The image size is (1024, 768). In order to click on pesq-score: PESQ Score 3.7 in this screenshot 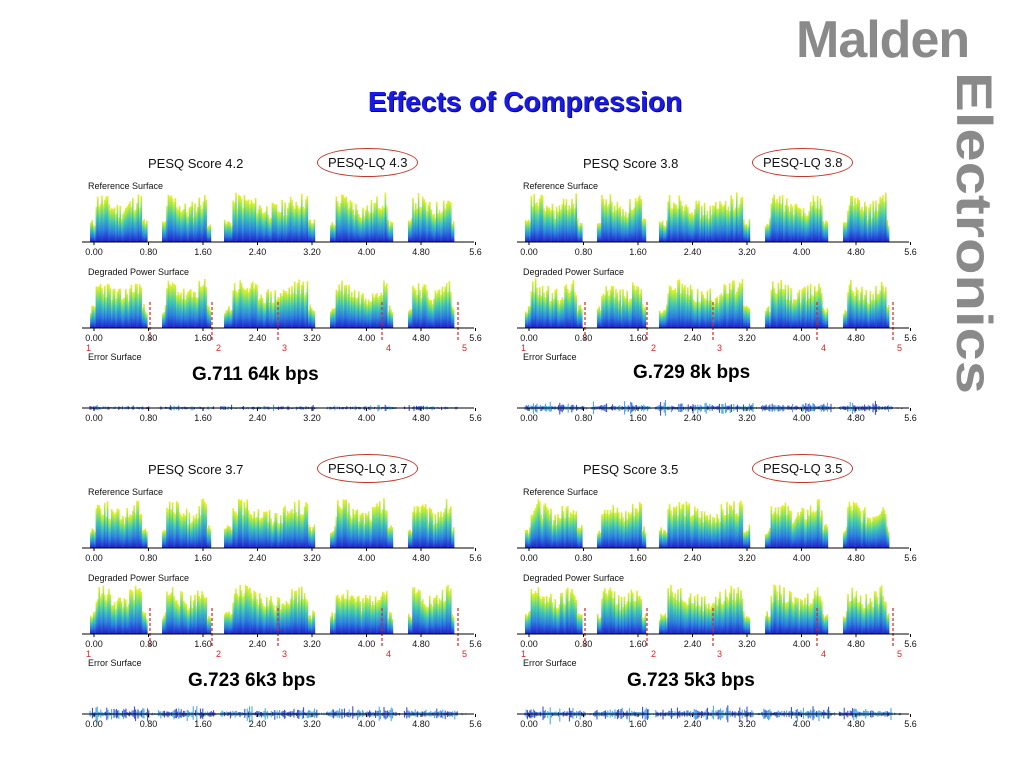, I will do `click(196, 469)`.